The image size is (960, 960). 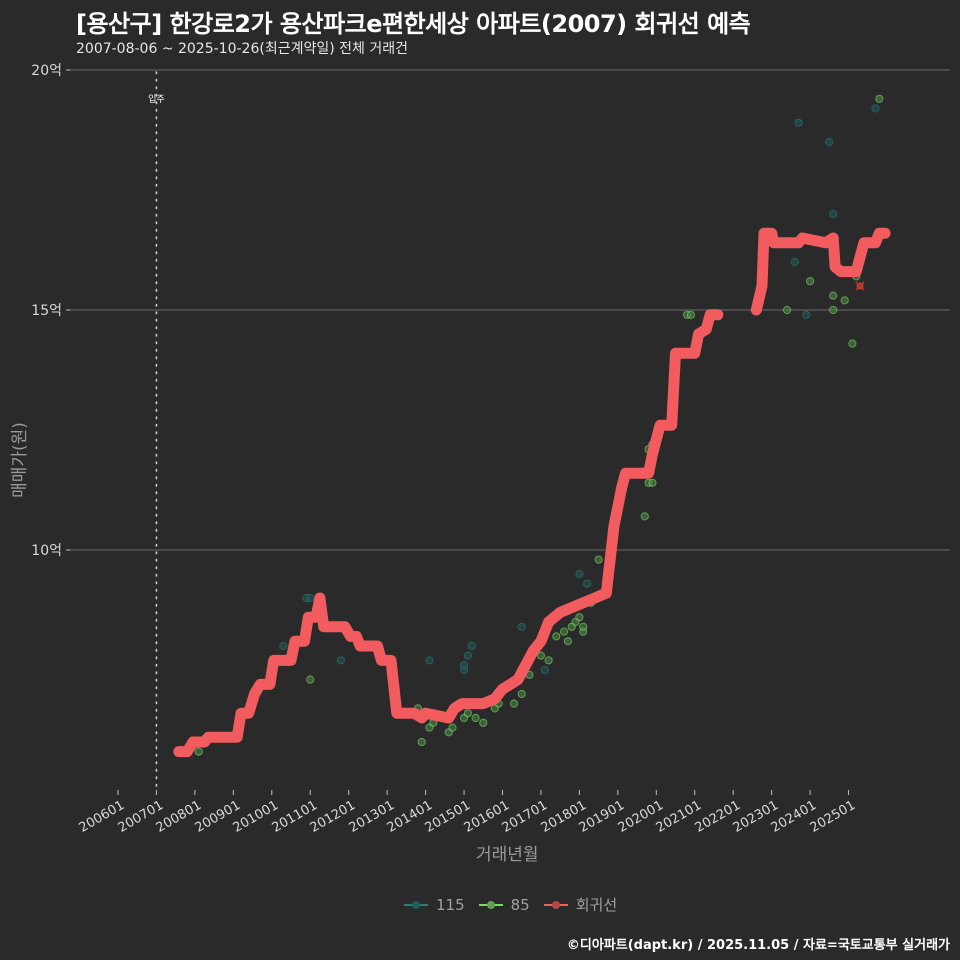 What do you see at coordinates (242, 49) in the screenshot?
I see `chart-subtitle: 2007-08-06 ~ 2025-10-26(최근계약일) 전체 거래건` at bounding box center [242, 49].